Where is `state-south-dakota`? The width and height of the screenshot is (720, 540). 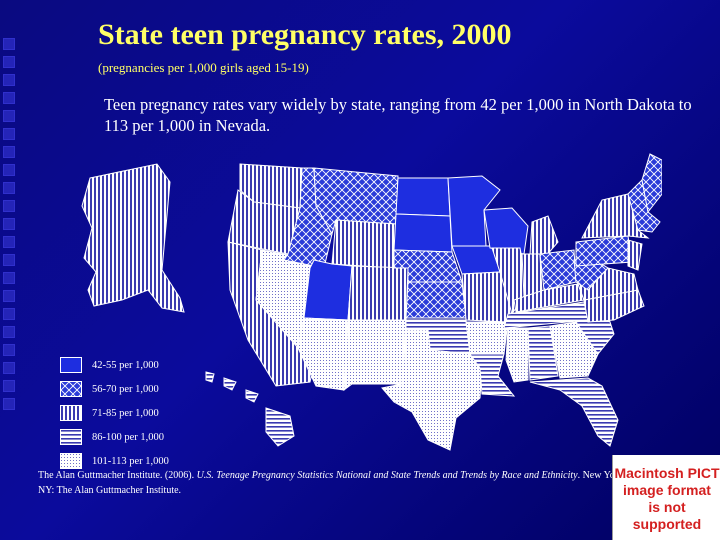 state-south-dakota is located at coordinates (423, 233).